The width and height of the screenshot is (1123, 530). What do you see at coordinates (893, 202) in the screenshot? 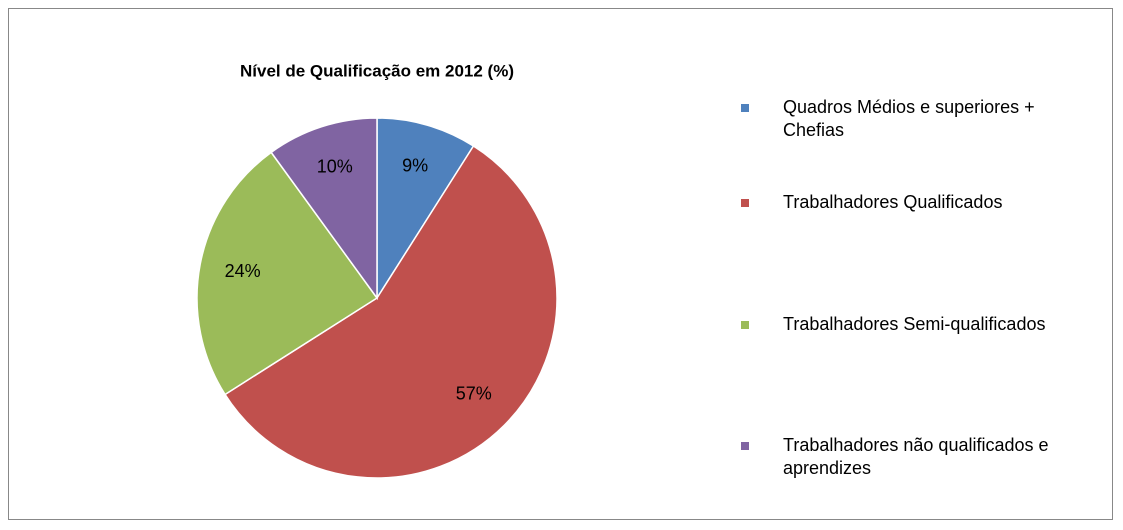
I see `legend-label: Trabalhadores Qualificados` at bounding box center [893, 202].